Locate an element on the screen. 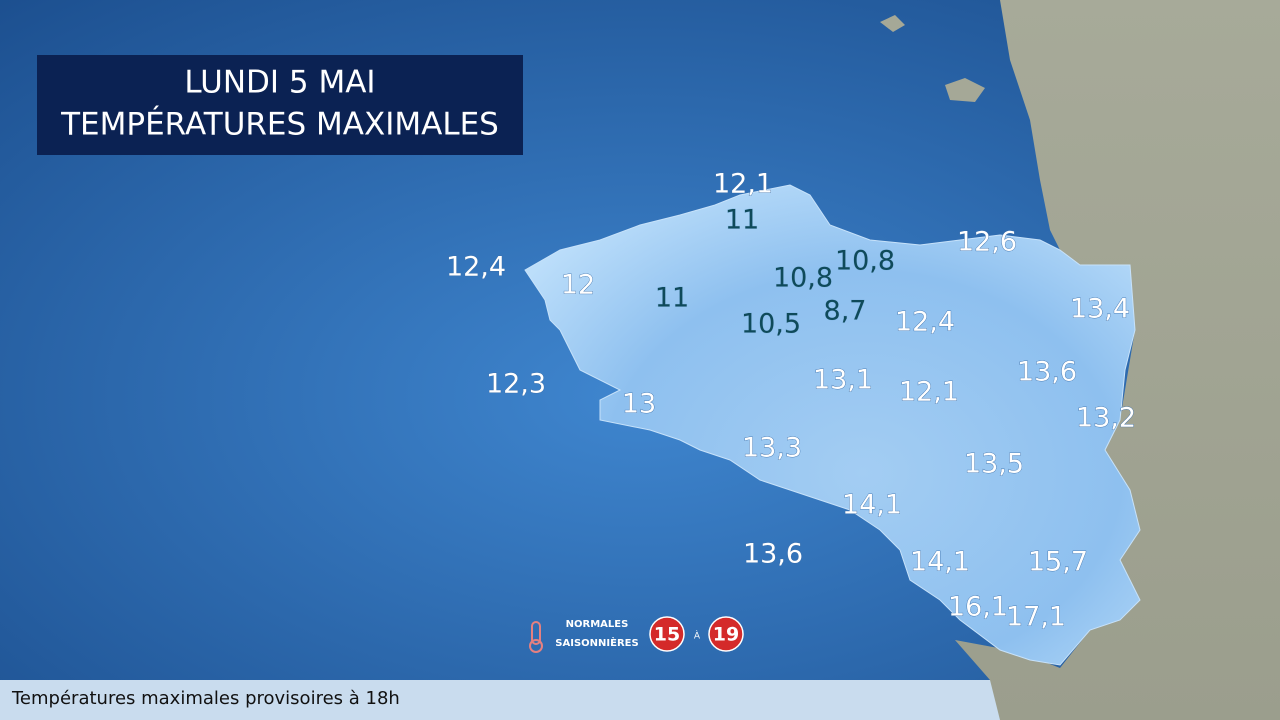  temperature-label: 12 is located at coordinates (578, 285).